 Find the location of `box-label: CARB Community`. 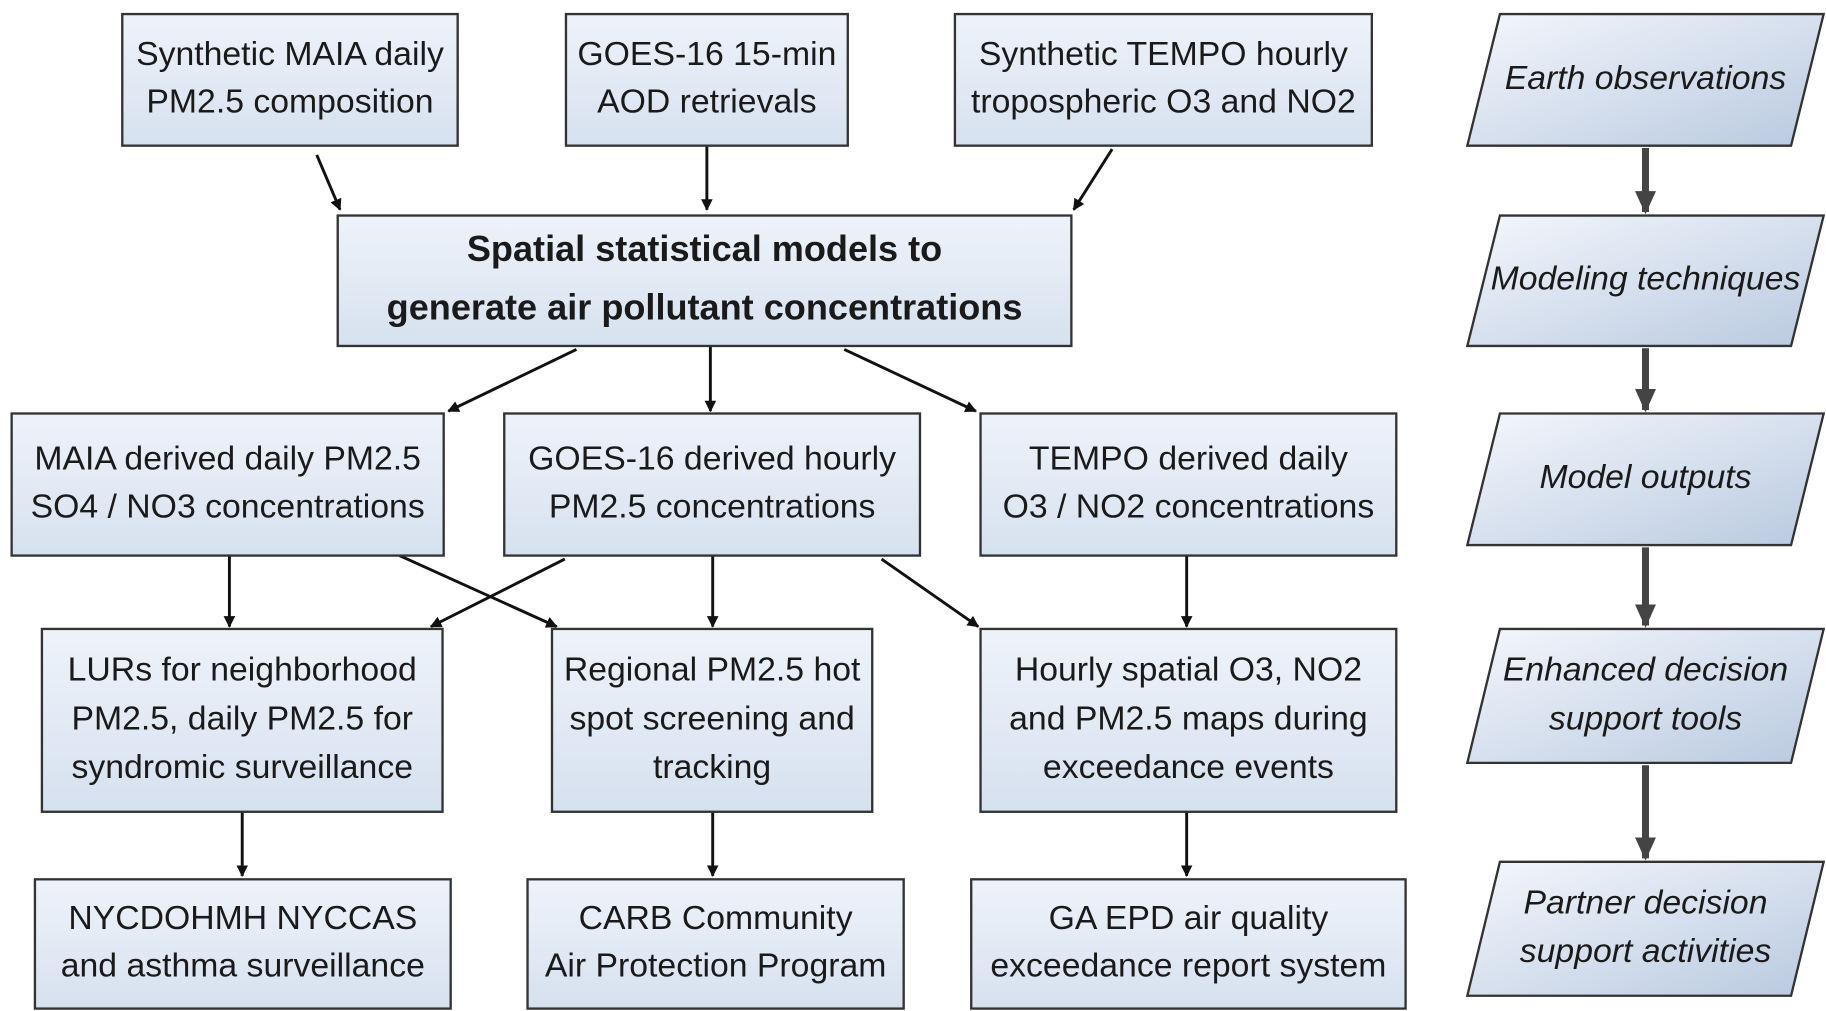

box-label: CARB Community is located at coordinates (716, 918).